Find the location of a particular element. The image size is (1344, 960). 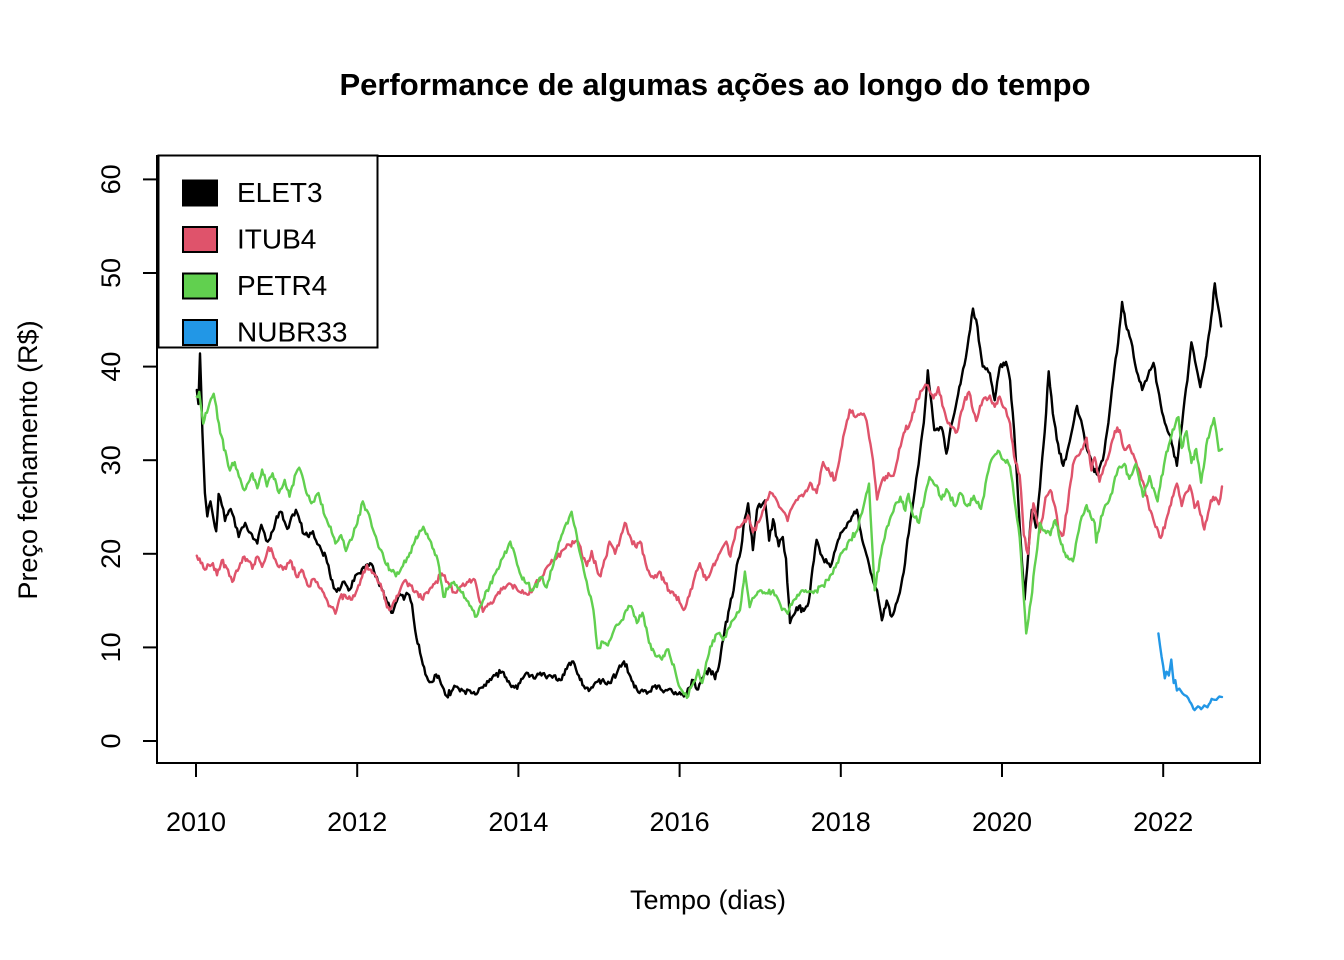

legend-label-itub4: ITUB4 is located at coordinates (276, 239).